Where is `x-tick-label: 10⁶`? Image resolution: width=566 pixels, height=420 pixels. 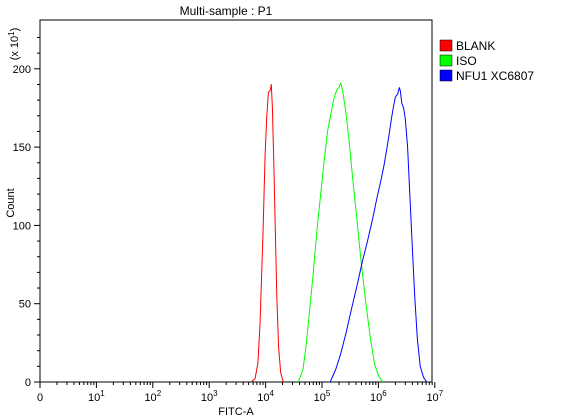
x-tick-label: 10⁶ is located at coordinates (378, 396).